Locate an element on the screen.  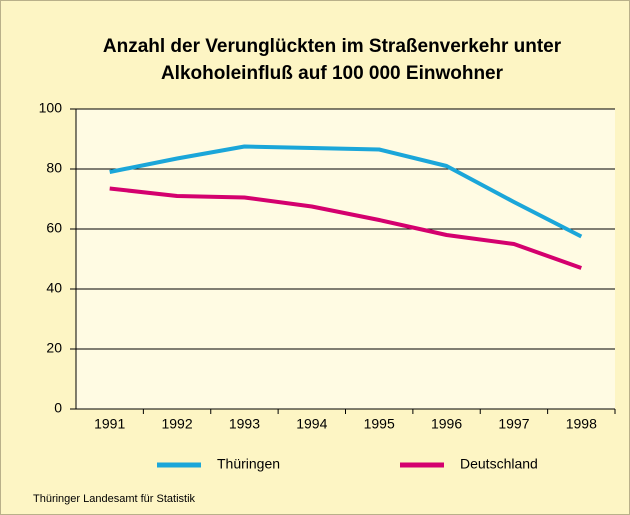
x-tick-label: 1998 is located at coordinates (581, 424).